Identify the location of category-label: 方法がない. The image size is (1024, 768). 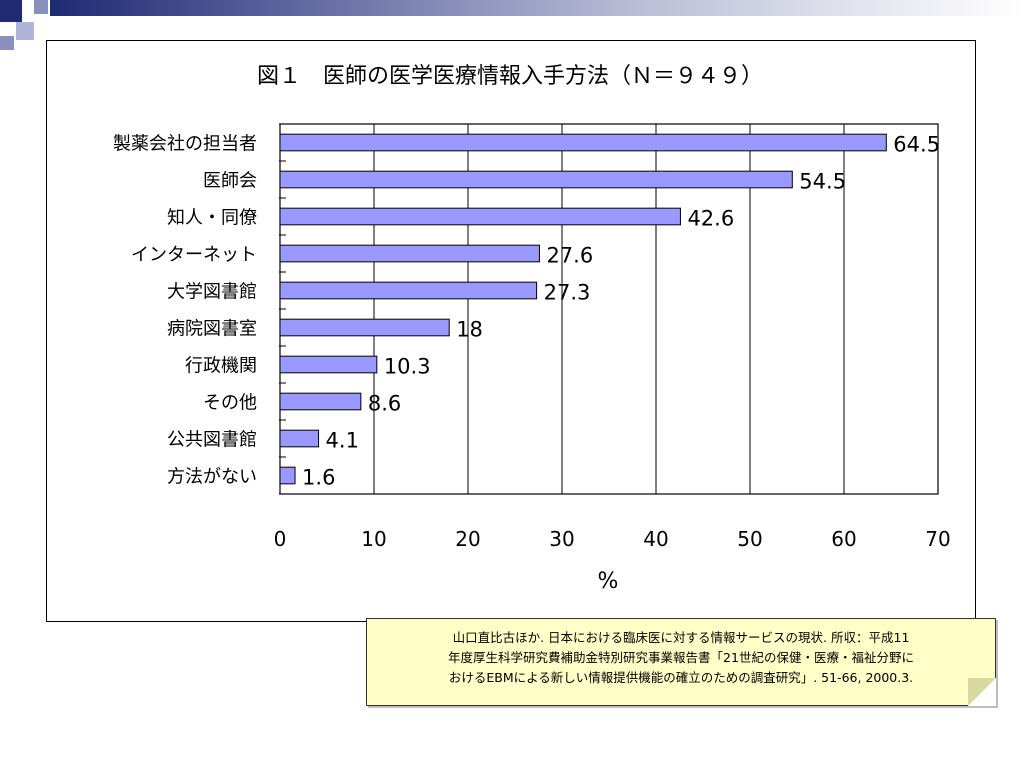
(212, 477).